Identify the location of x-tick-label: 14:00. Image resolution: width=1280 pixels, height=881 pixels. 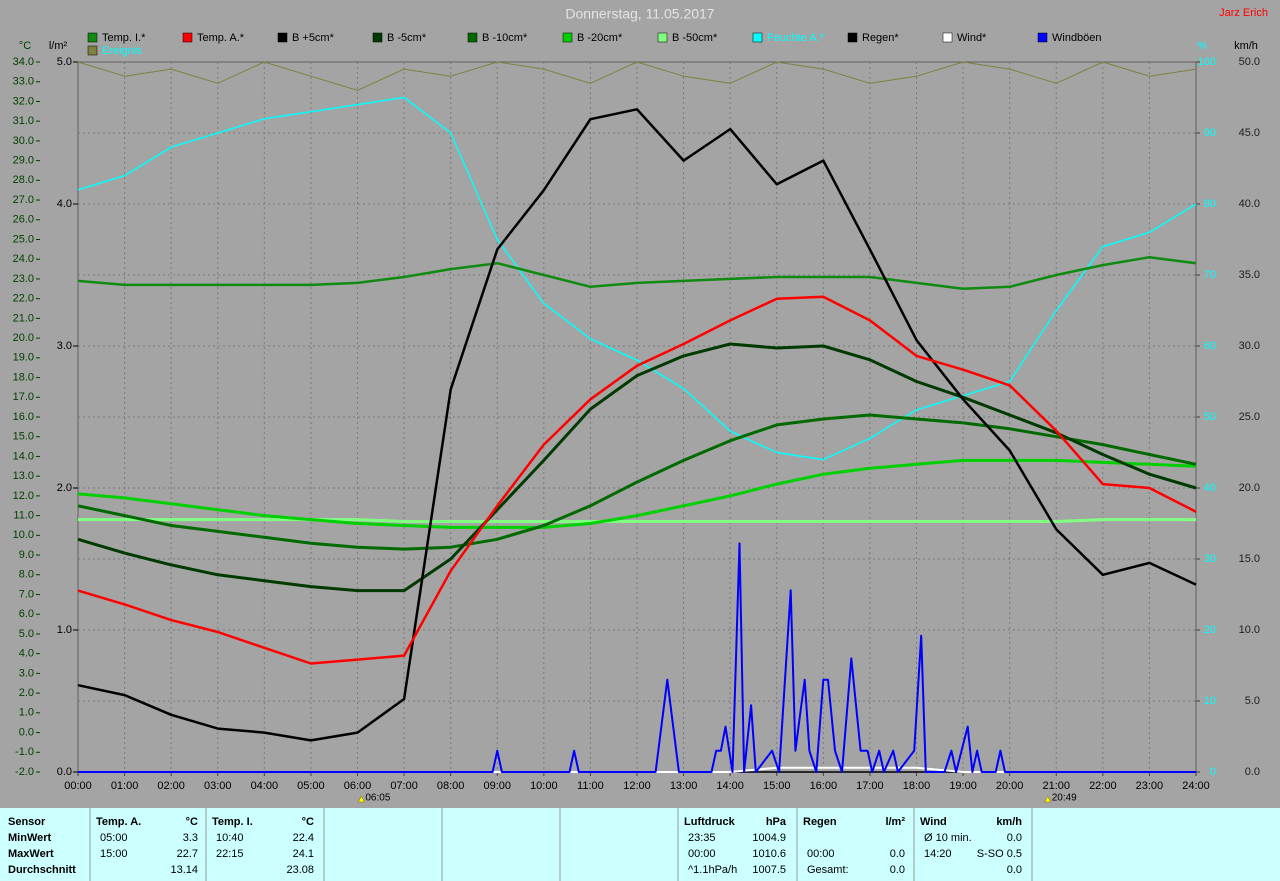
(730, 786).